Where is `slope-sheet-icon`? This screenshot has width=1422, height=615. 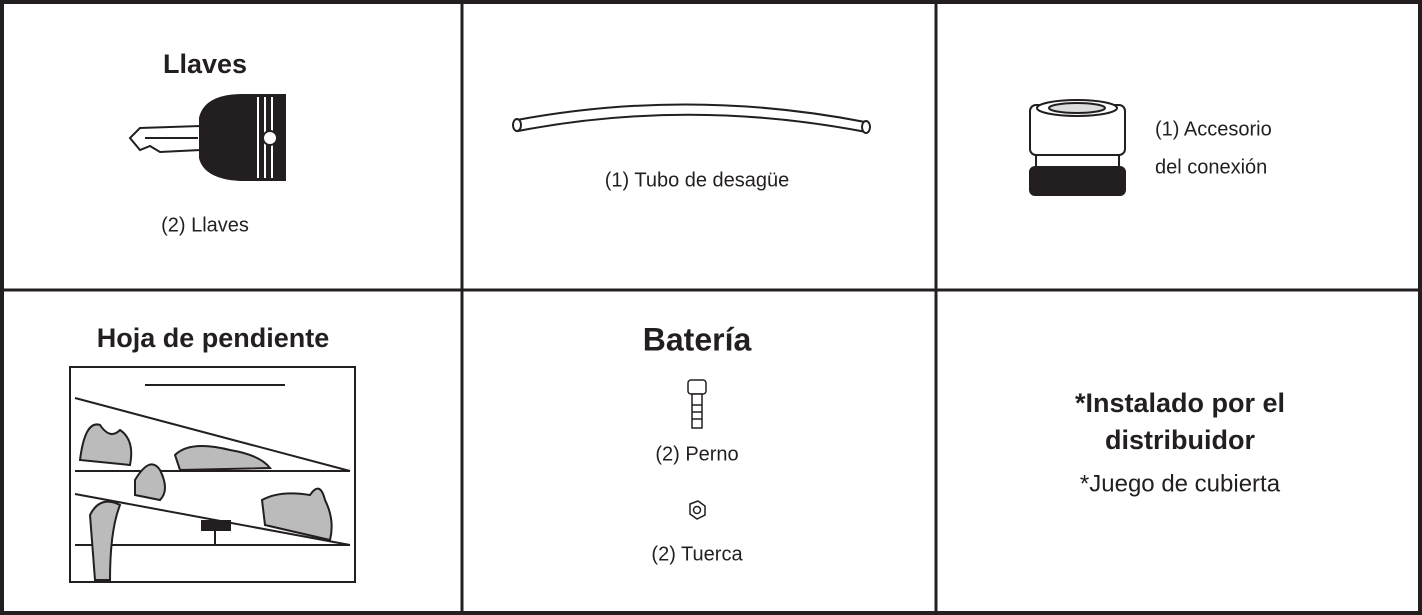
slope-sheet-icon is located at coordinates (212, 474).